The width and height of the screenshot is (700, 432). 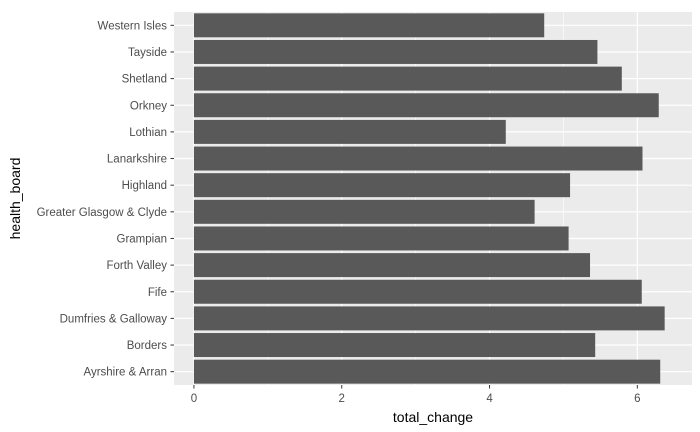 I want to click on y-tick-label: Orkney, so click(x=148, y=106).